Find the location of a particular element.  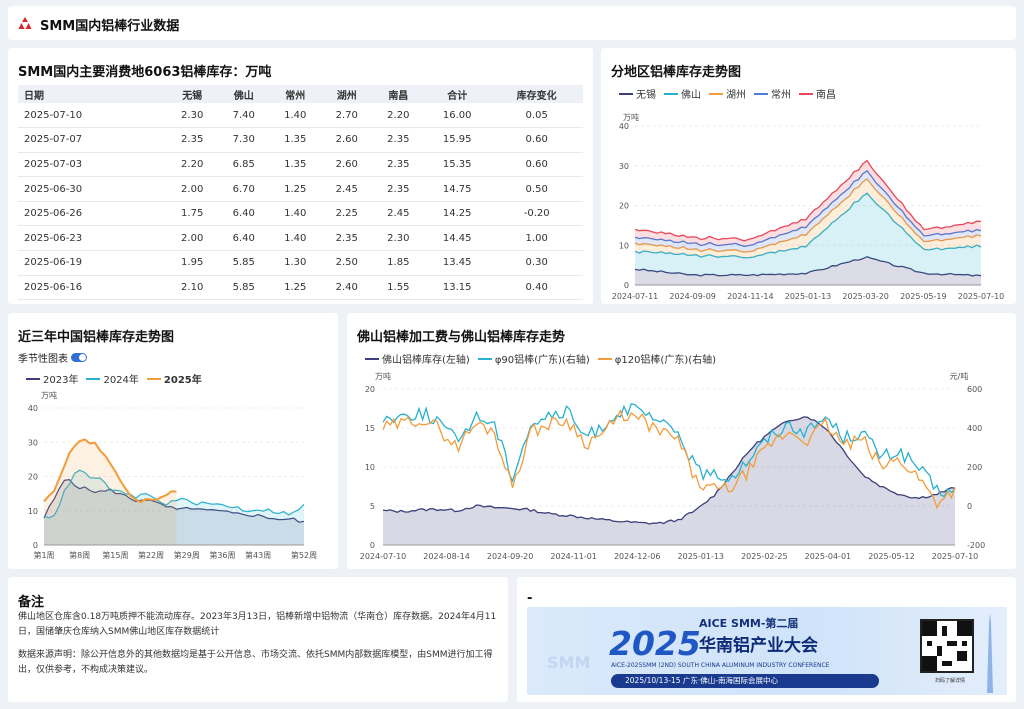

season-chart-title: 近三年中国铝棒库存走势图 is located at coordinates (96, 337).